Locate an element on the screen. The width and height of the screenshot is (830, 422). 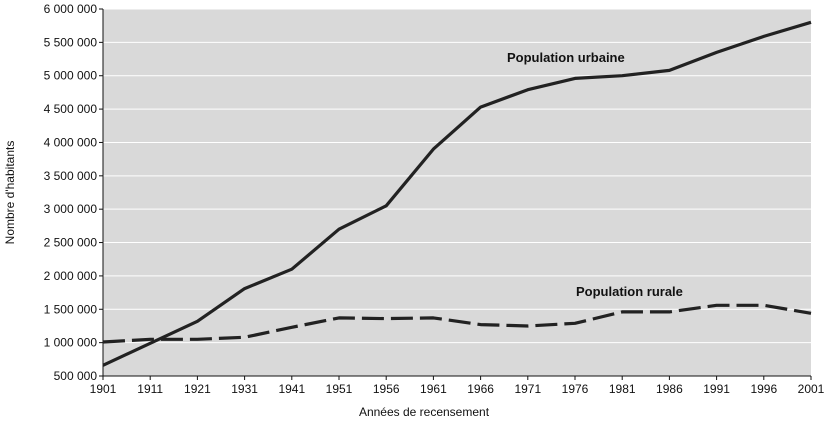
y-tick-label: 500 000 is located at coordinates (76, 376).